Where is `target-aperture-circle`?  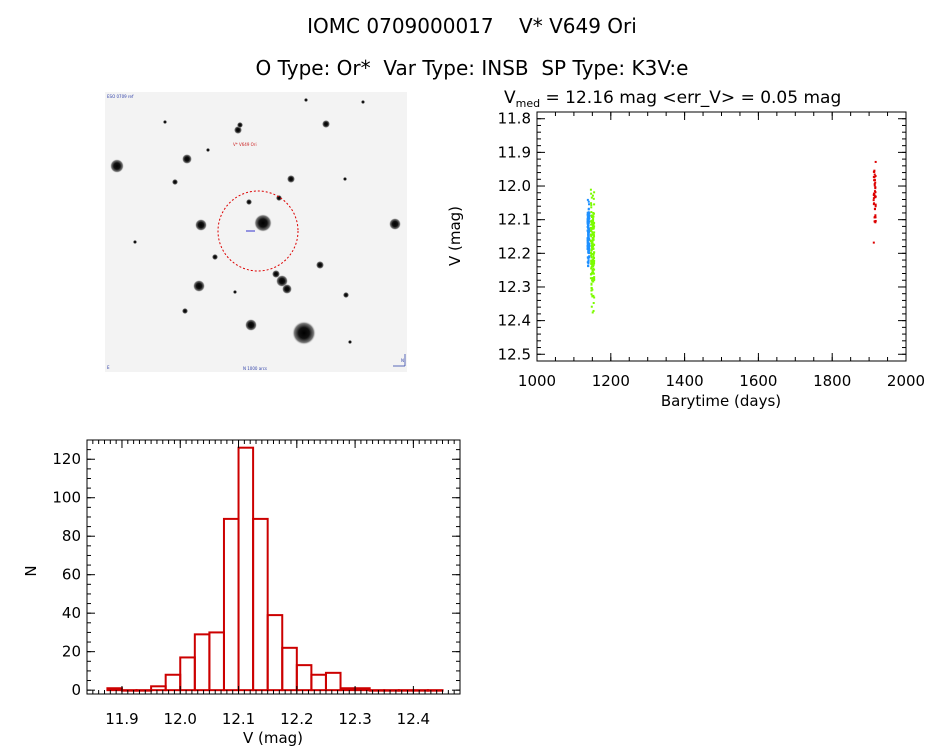 target-aperture-circle is located at coordinates (258, 231).